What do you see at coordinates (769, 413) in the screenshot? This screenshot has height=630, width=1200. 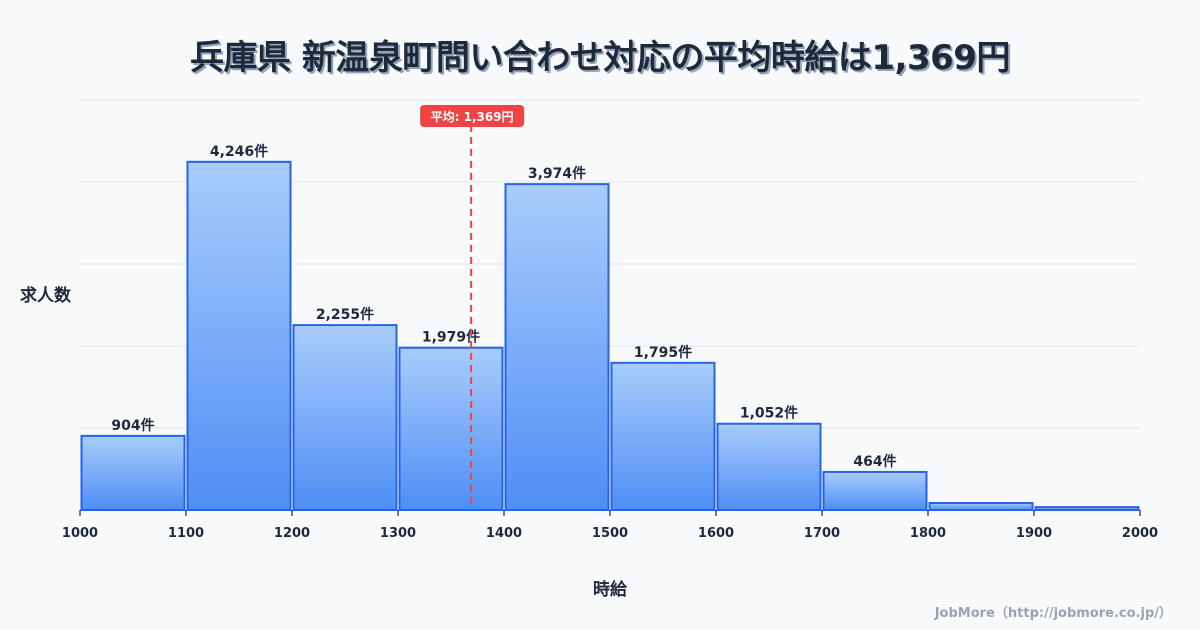 I see `bar-value-label: 1,052件` at bounding box center [769, 413].